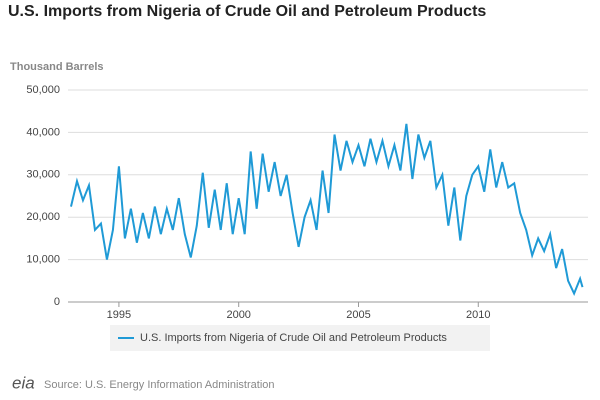 The image size is (600, 400). I want to click on y-tick-label: 10,000, so click(43, 260).